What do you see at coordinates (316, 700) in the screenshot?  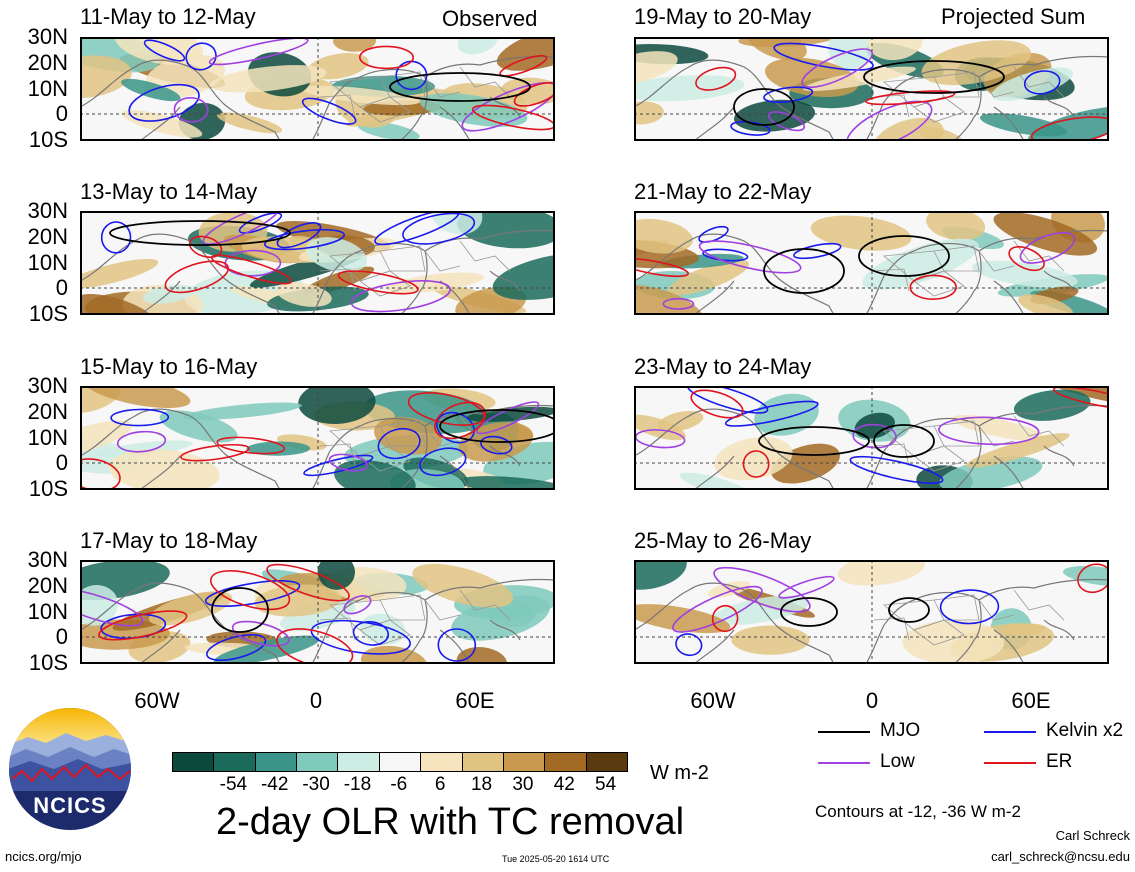 I see `lon-label-0: 0` at bounding box center [316, 700].